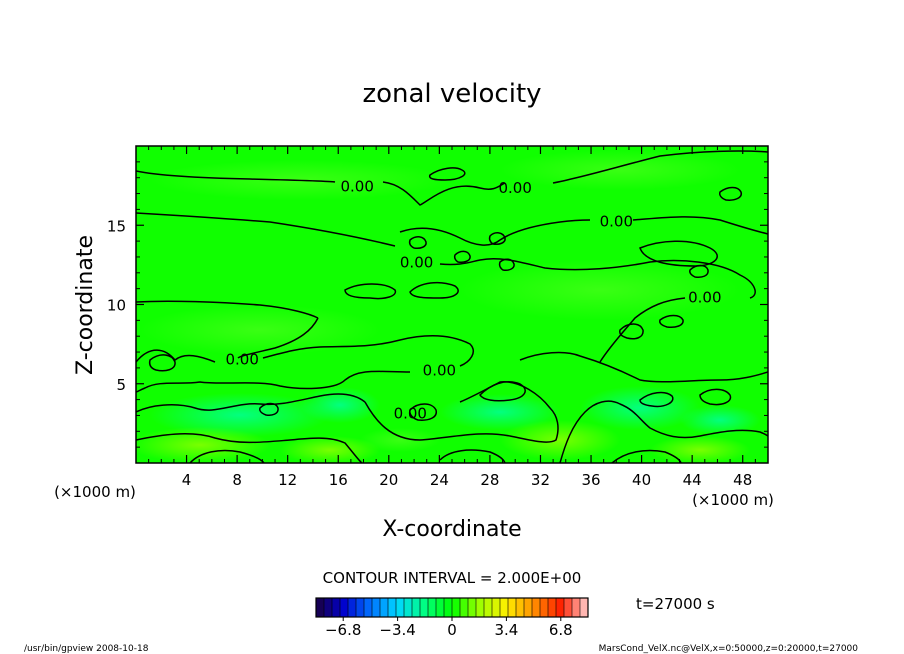  What do you see at coordinates (439, 480) in the screenshot?
I see `x-tick-label: 24` at bounding box center [439, 480].